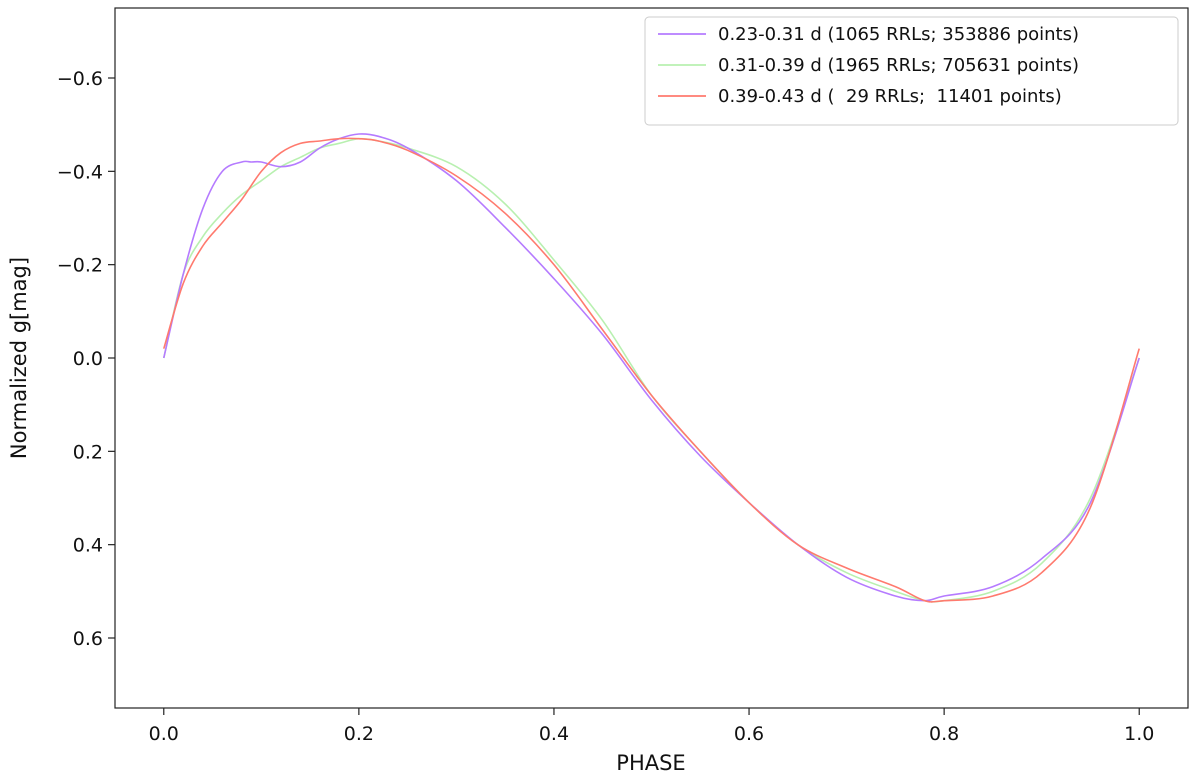  I want to click on x-tick-label: 0.6, so click(749, 734).